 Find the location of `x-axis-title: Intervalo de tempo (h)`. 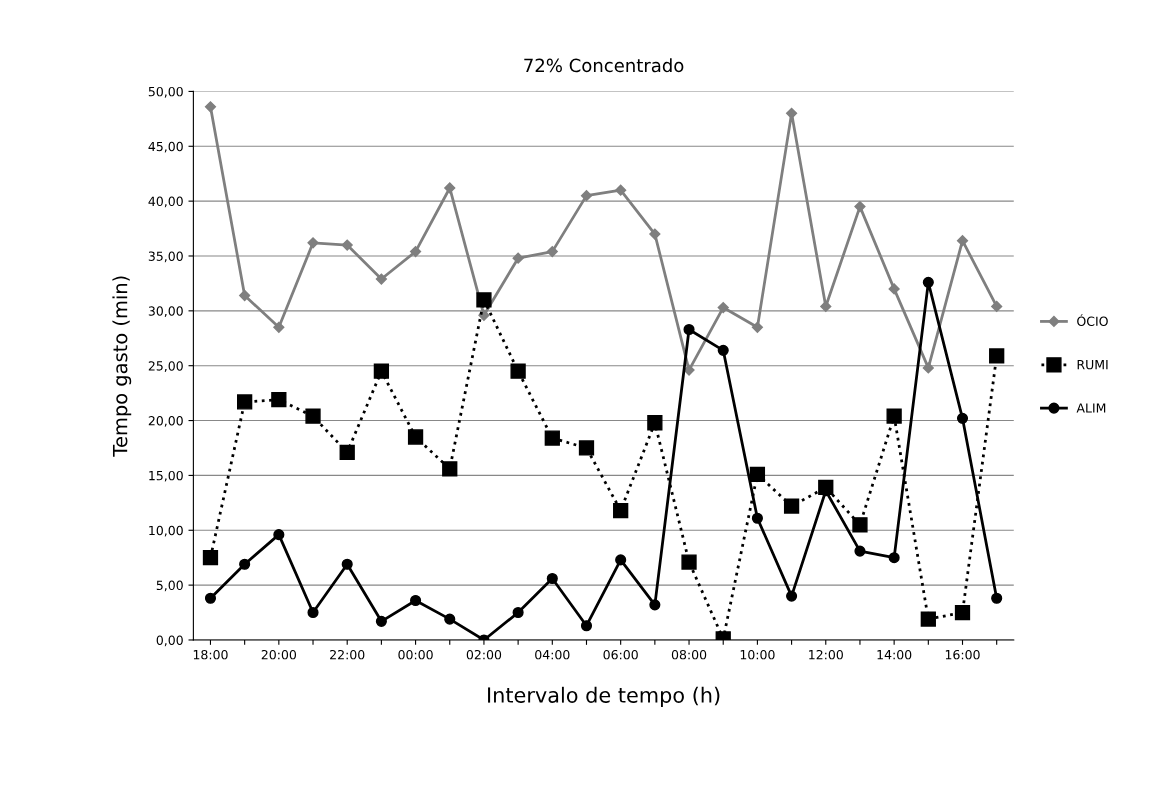

x-axis-title: Intervalo de tempo (h) is located at coordinates (604, 696).